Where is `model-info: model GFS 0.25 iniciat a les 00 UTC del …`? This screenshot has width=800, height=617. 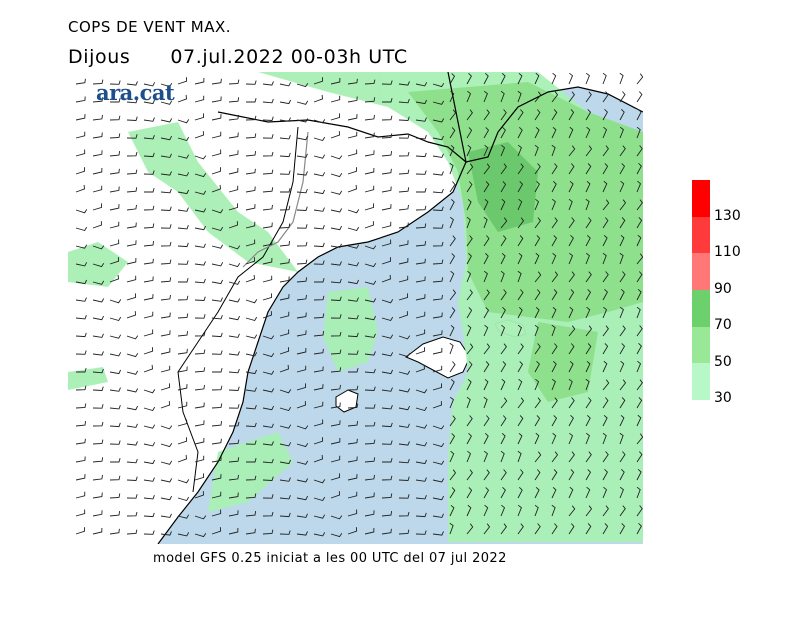 model-info: model GFS 0.25 iniciat a les 00 UTC del … is located at coordinates (330, 558).